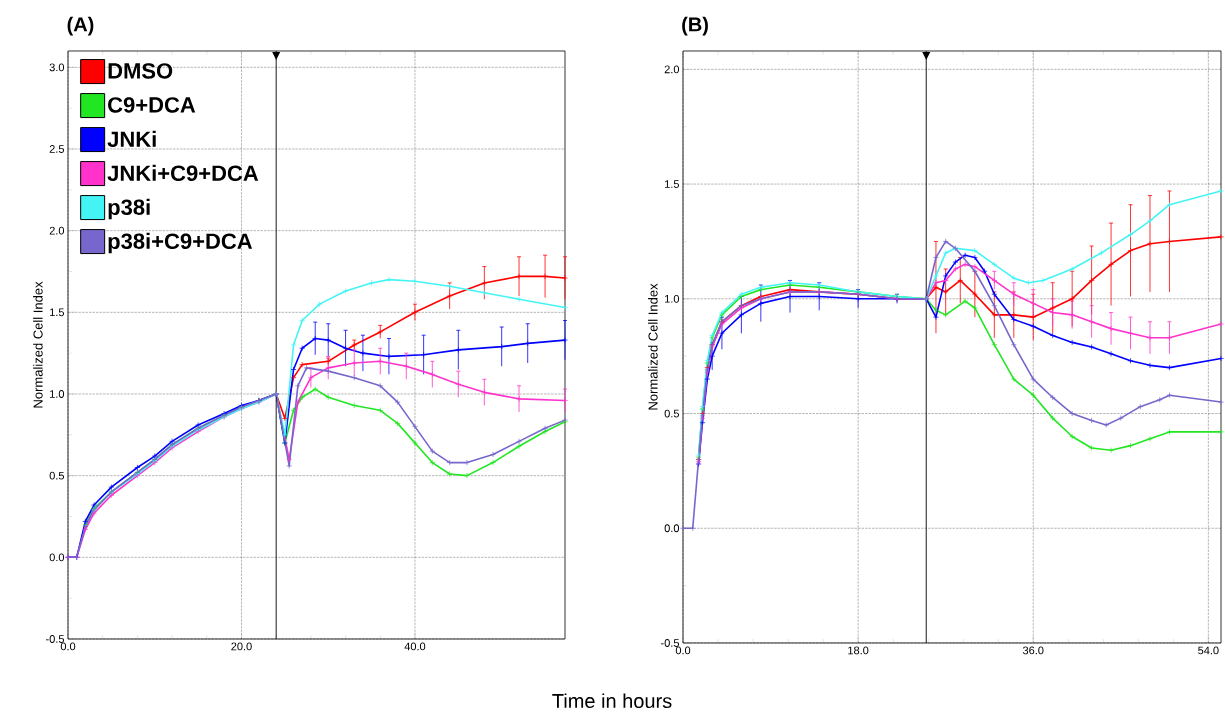 This screenshot has width=1225, height=714. I want to click on x-tick-label: 20.0, so click(241, 646).